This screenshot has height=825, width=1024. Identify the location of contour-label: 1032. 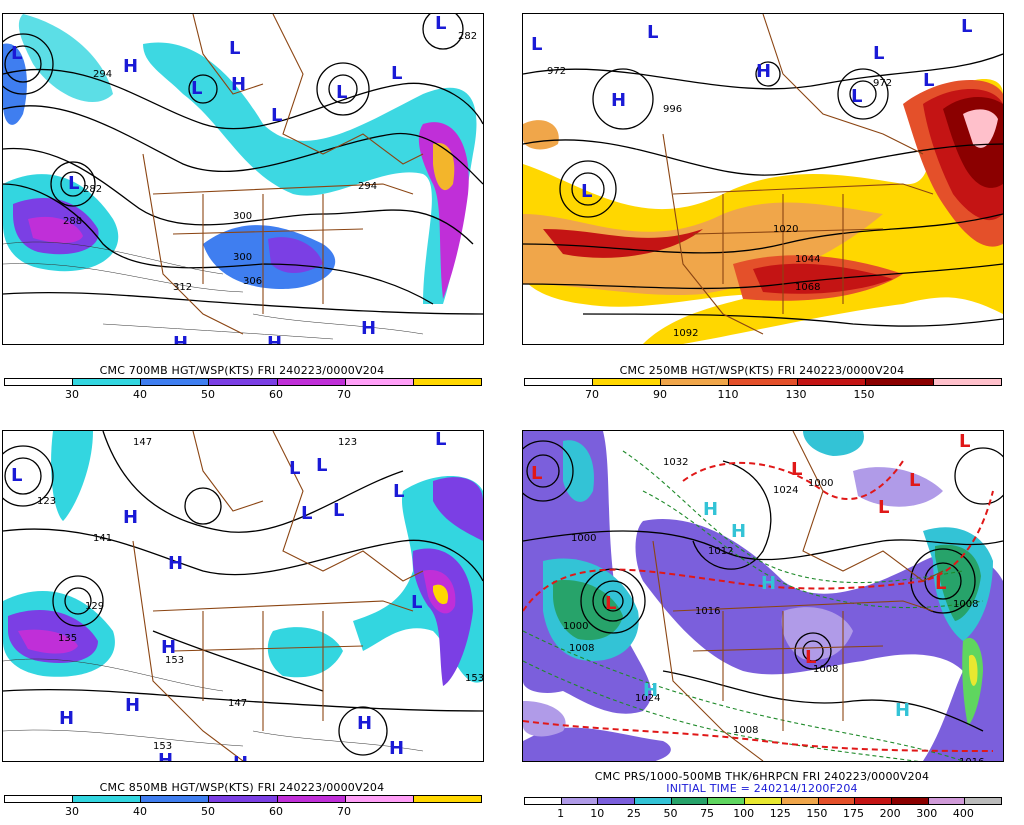
(675, 462).